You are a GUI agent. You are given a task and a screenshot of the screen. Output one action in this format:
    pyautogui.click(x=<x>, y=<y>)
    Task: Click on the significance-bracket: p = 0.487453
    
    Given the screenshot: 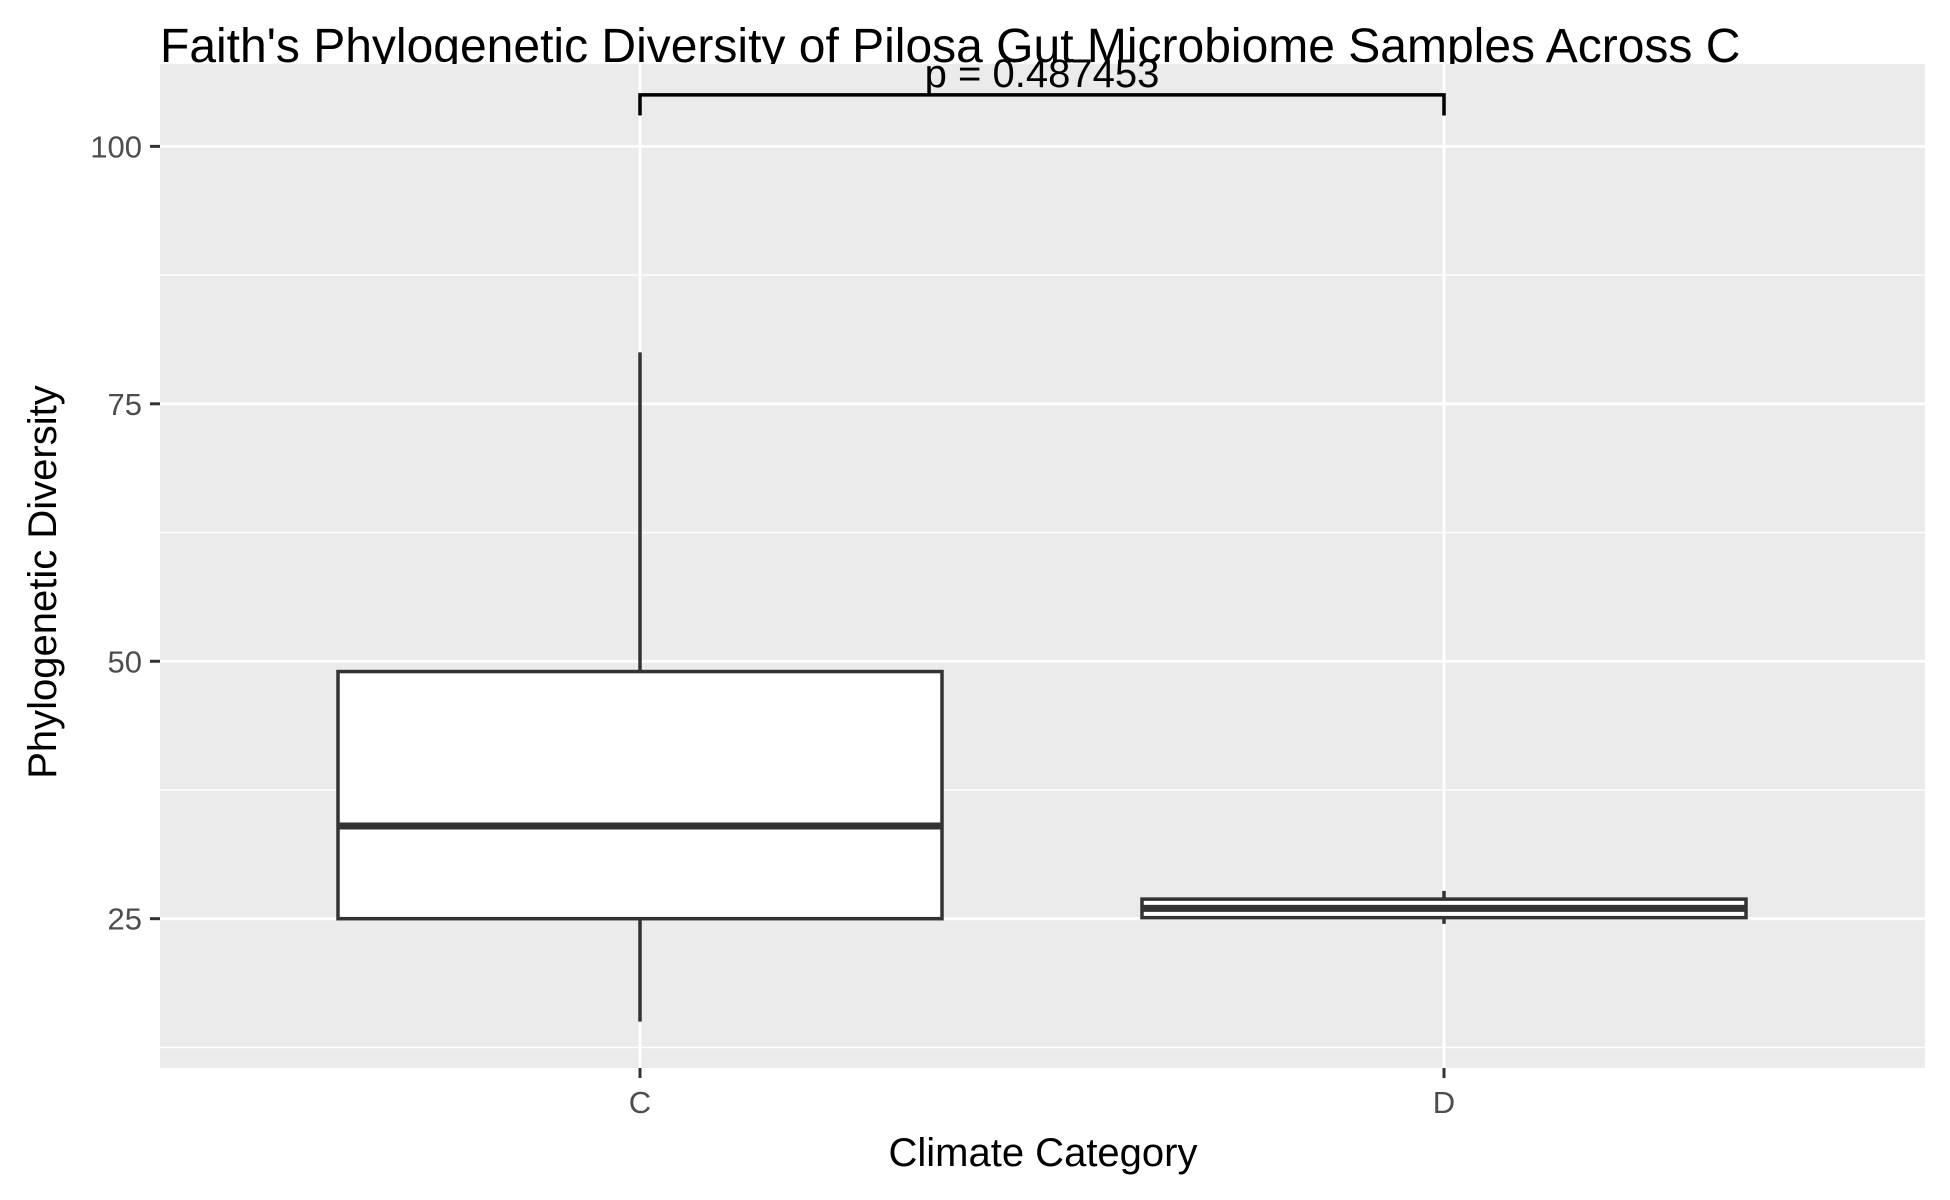 What is the action you would take?
    pyautogui.click(x=1042, y=84)
    